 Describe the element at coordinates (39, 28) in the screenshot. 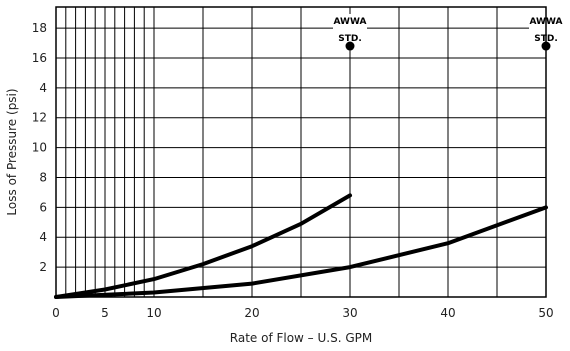

I see `y-tick-label: 18` at that location.